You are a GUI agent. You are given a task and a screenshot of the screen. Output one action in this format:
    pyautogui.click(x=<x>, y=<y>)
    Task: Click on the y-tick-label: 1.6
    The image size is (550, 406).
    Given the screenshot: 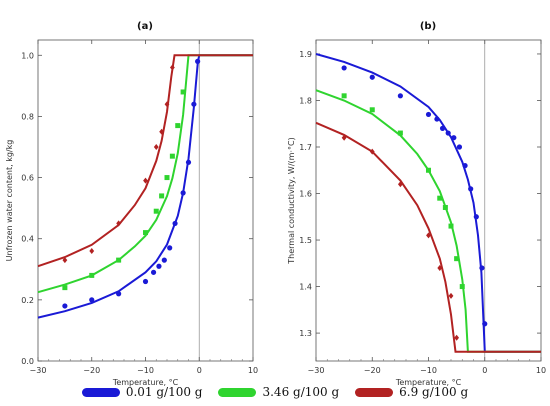 What is the action you would take?
    pyautogui.click(x=305, y=194)
    